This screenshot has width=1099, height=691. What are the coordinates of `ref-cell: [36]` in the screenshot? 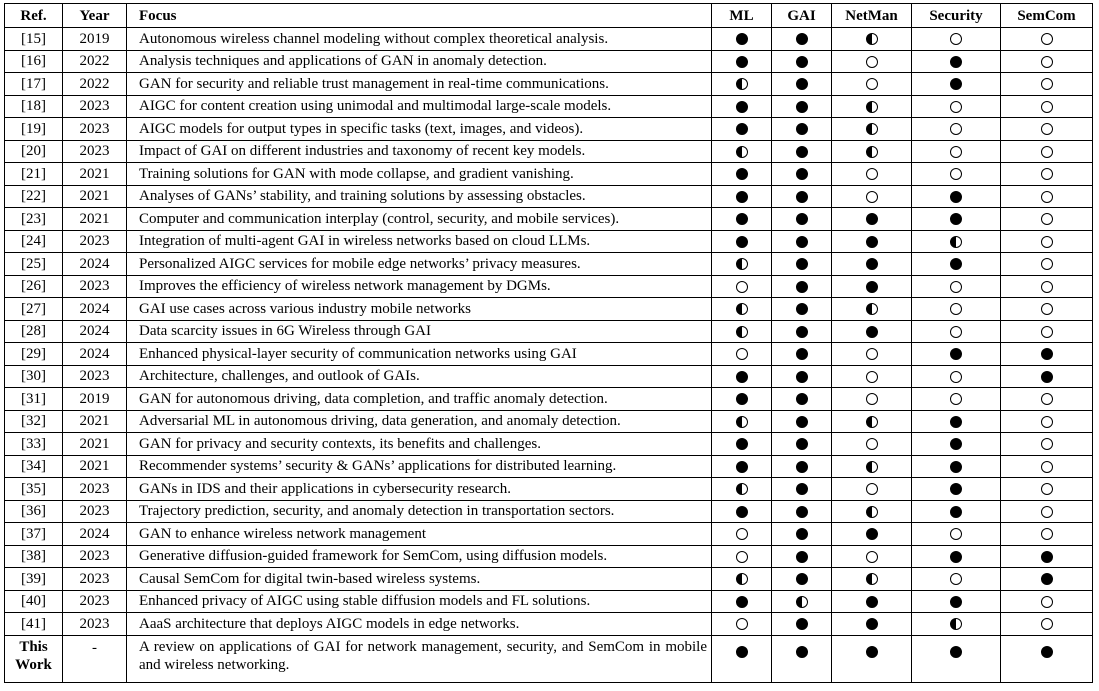 It's located at (33, 511).